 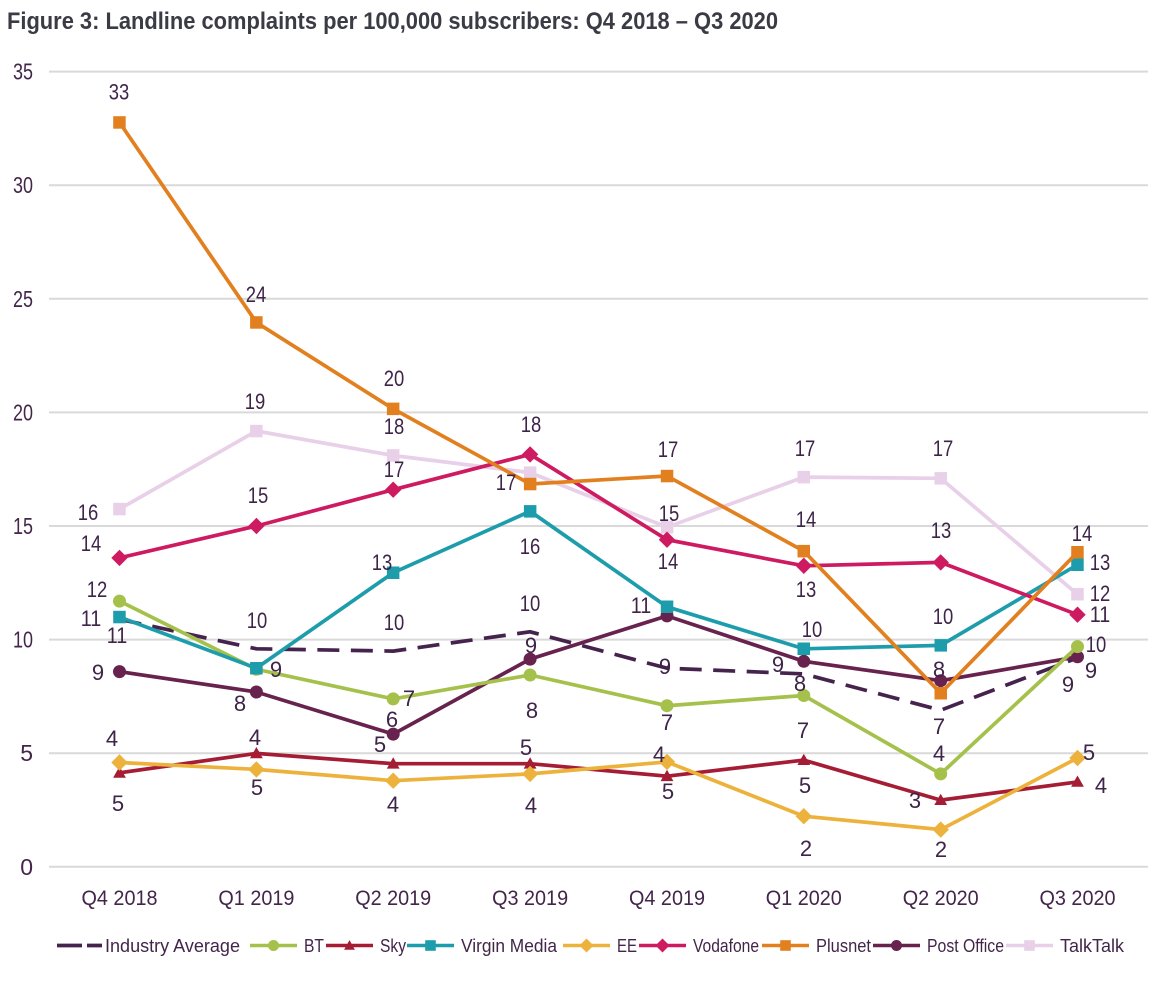 What do you see at coordinates (1078, 898) in the screenshot?
I see `svg-text: Q3 2020` at bounding box center [1078, 898].